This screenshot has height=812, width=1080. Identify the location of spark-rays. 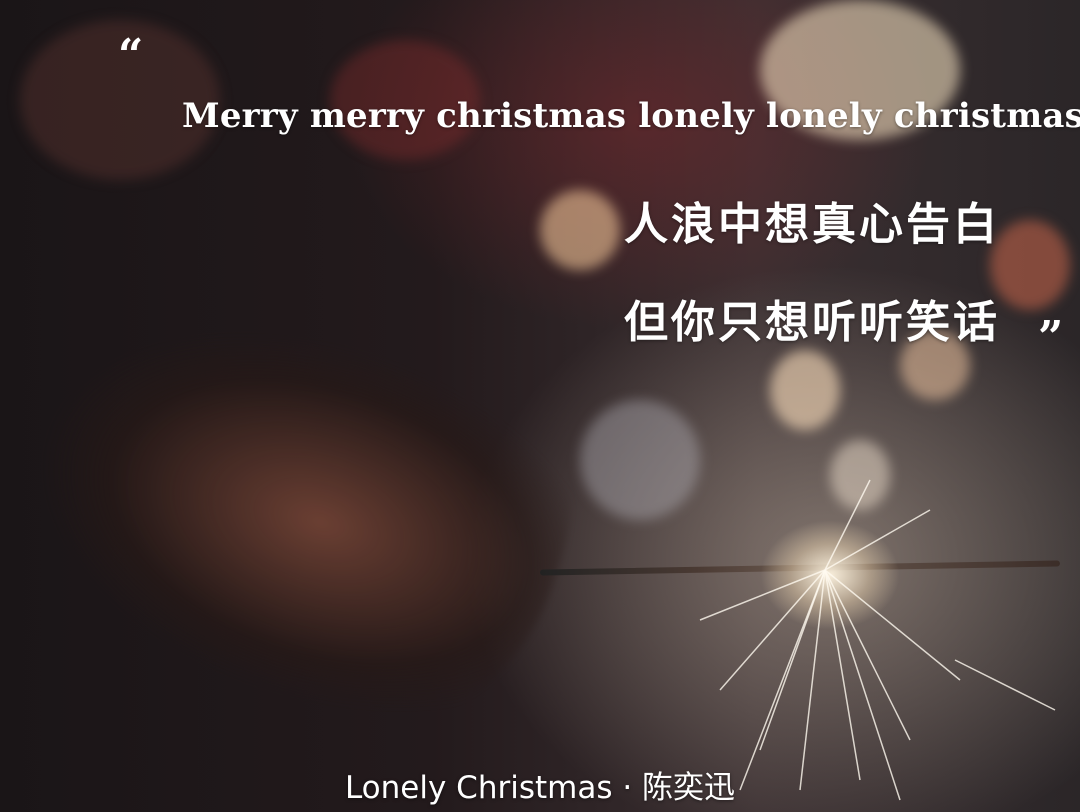
(877, 640).